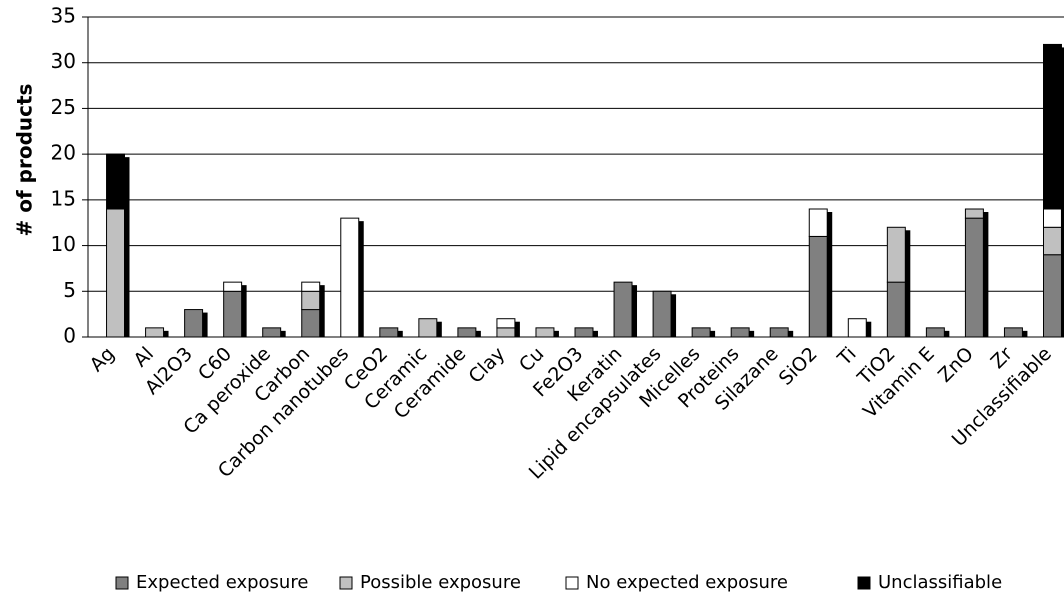 The width and height of the screenshot is (1064, 605). What do you see at coordinates (940, 582) in the screenshot?
I see `legend-label: Unclassifiable` at bounding box center [940, 582].